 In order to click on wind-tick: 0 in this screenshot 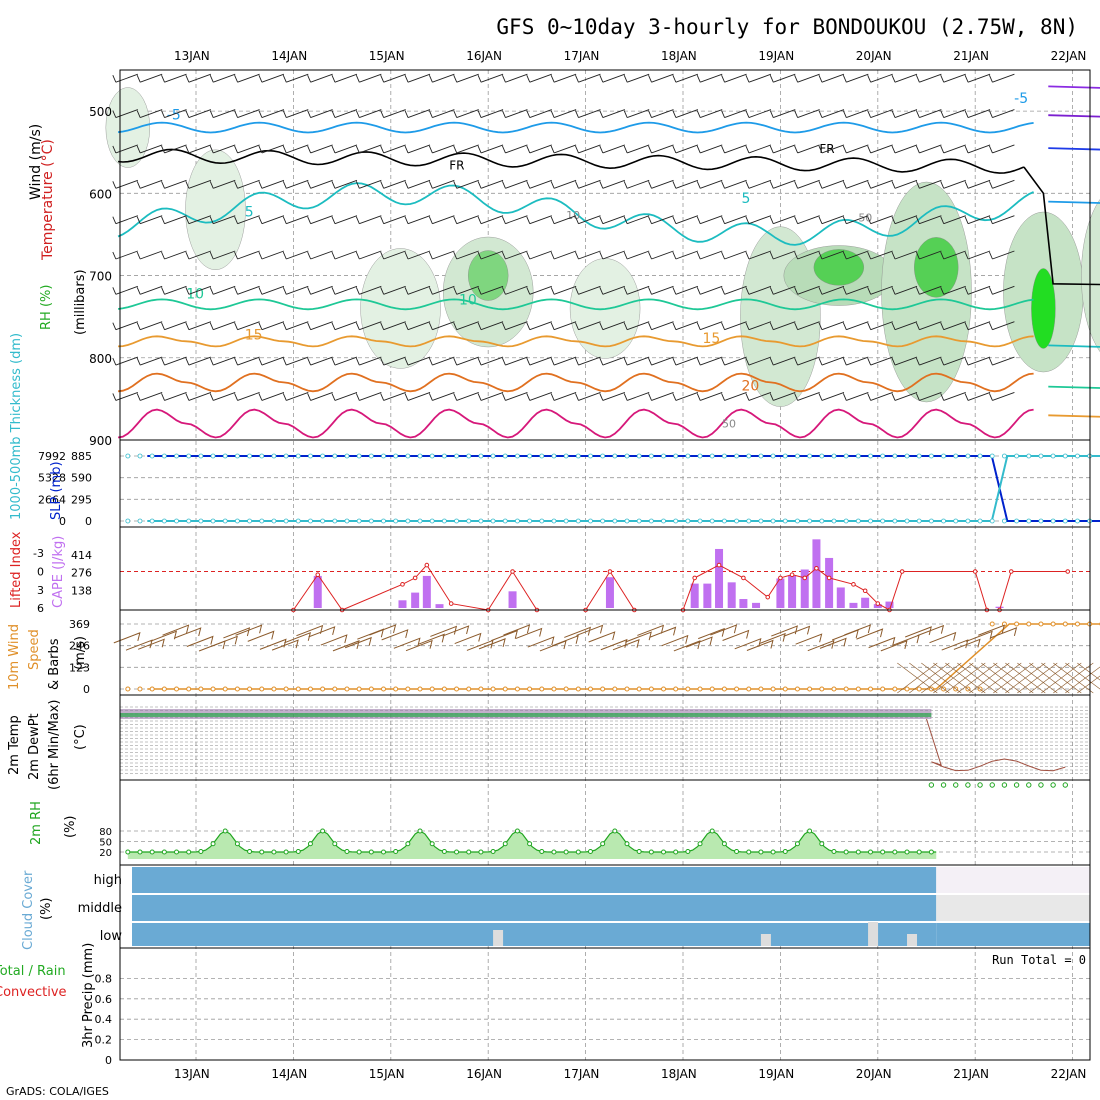, I will do `click(86, 689)`.